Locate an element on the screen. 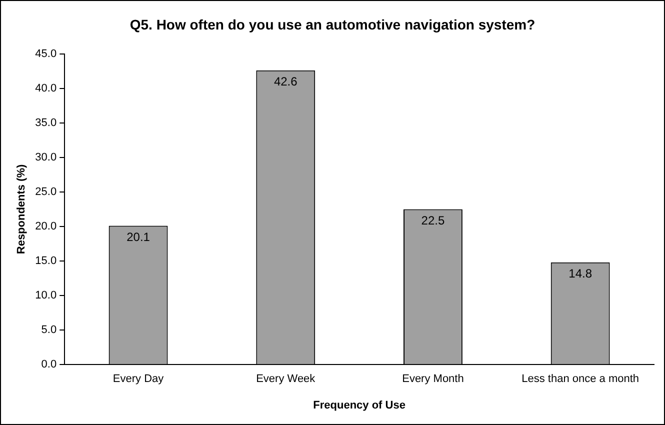 Image resolution: width=665 pixels, height=425 pixels. data-label: 20.1 is located at coordinates (138, 237).